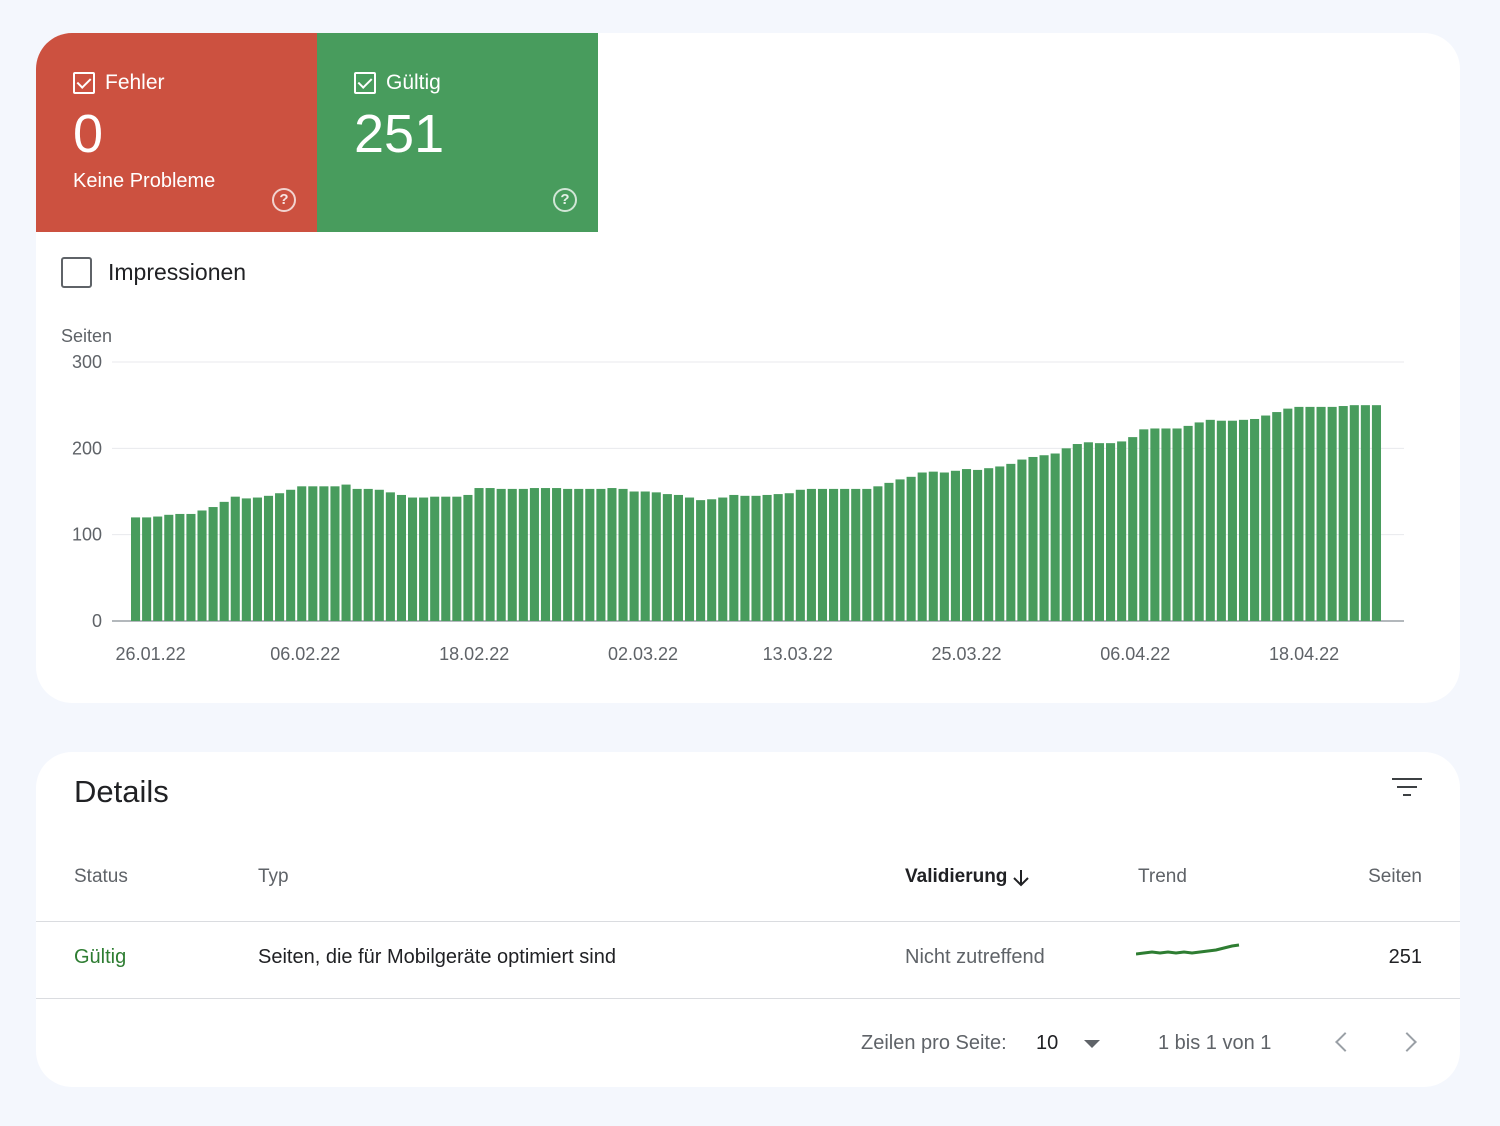 This screenshot has width=1500, height=1126. I want to click on valid-count: 251, so click(399, 134).